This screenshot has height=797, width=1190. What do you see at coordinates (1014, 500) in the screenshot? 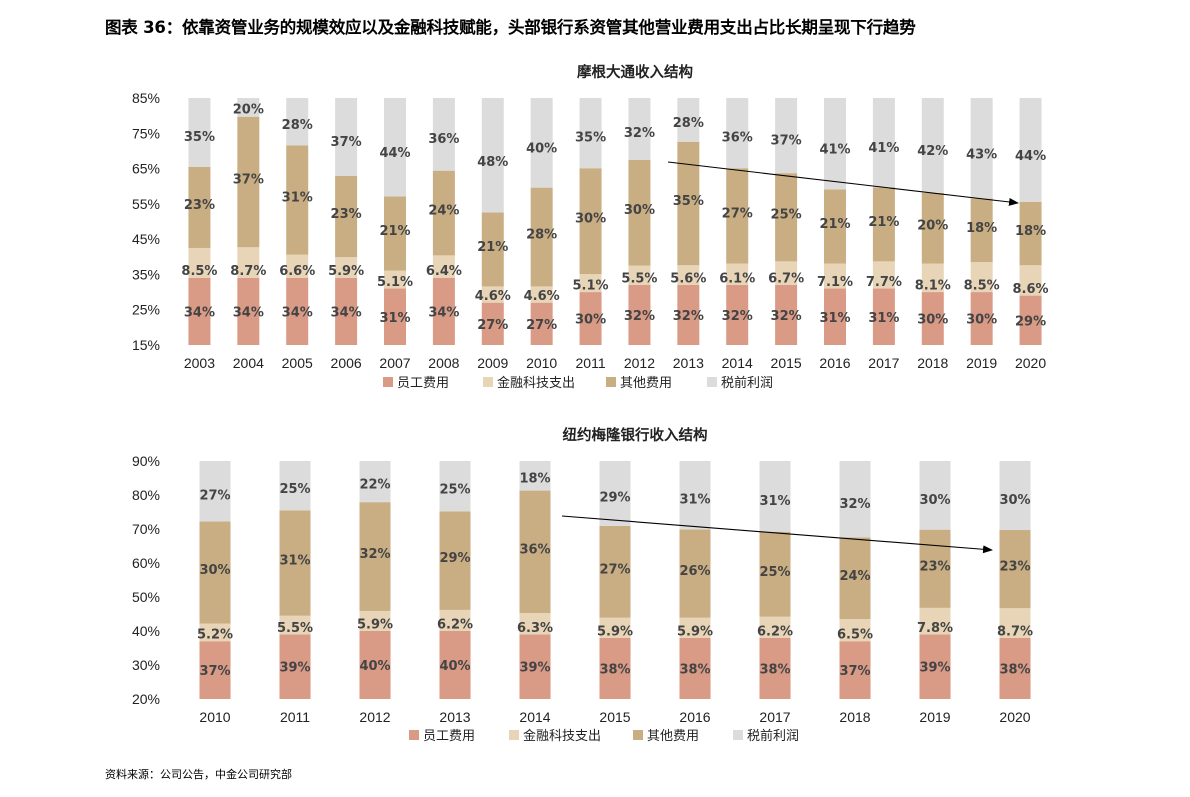
I see `chart-1-data-label: 30%` at bounding box center [1014, 500].